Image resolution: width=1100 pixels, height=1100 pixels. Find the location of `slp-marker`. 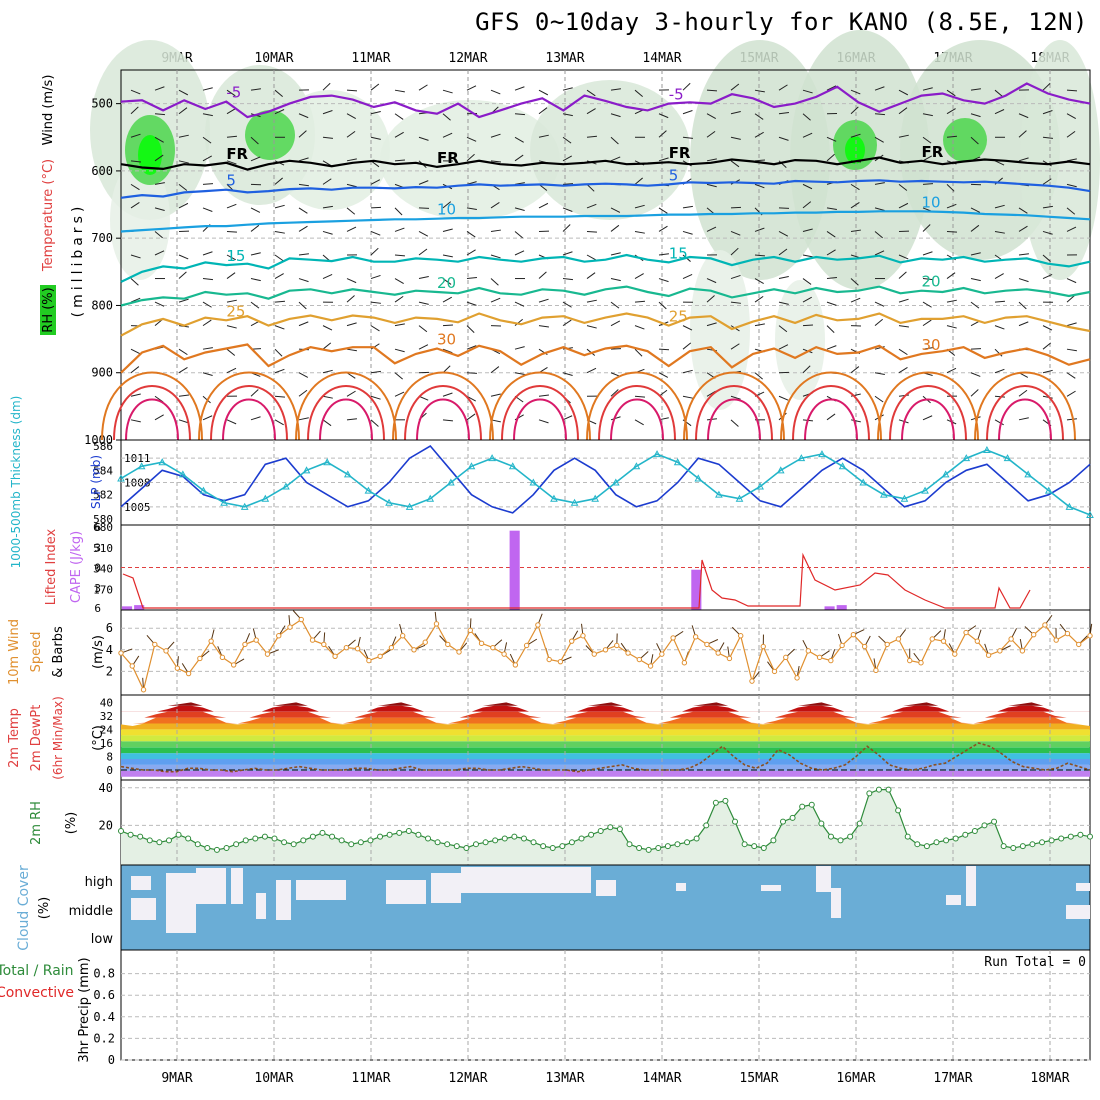

slp-marker is located at coordinates (492, 458).